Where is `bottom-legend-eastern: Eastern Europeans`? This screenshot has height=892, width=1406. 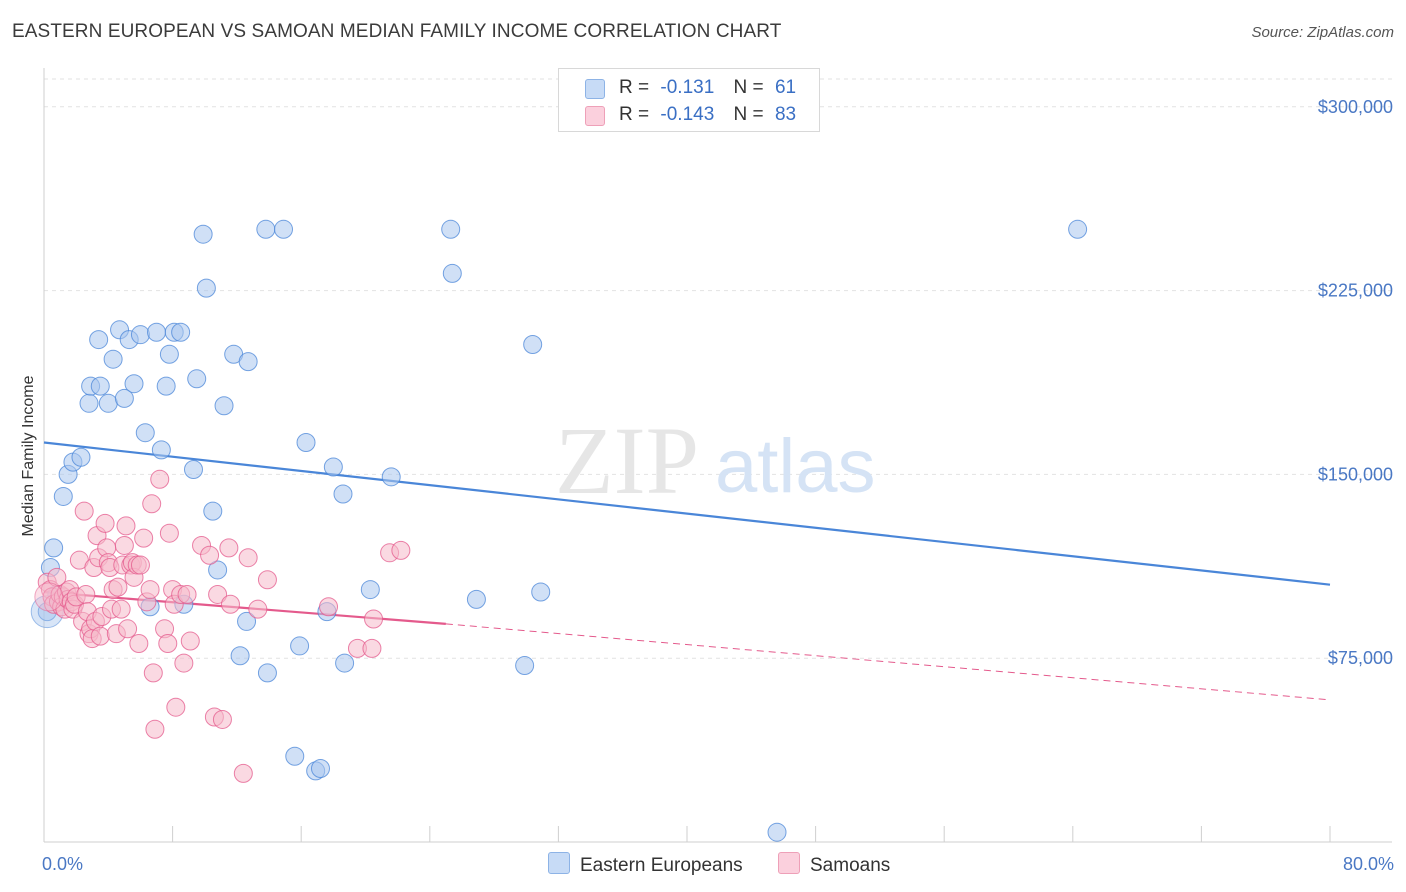
bottom-legend-eastern: Eastern Europeans is located at coordinates (645, 864).